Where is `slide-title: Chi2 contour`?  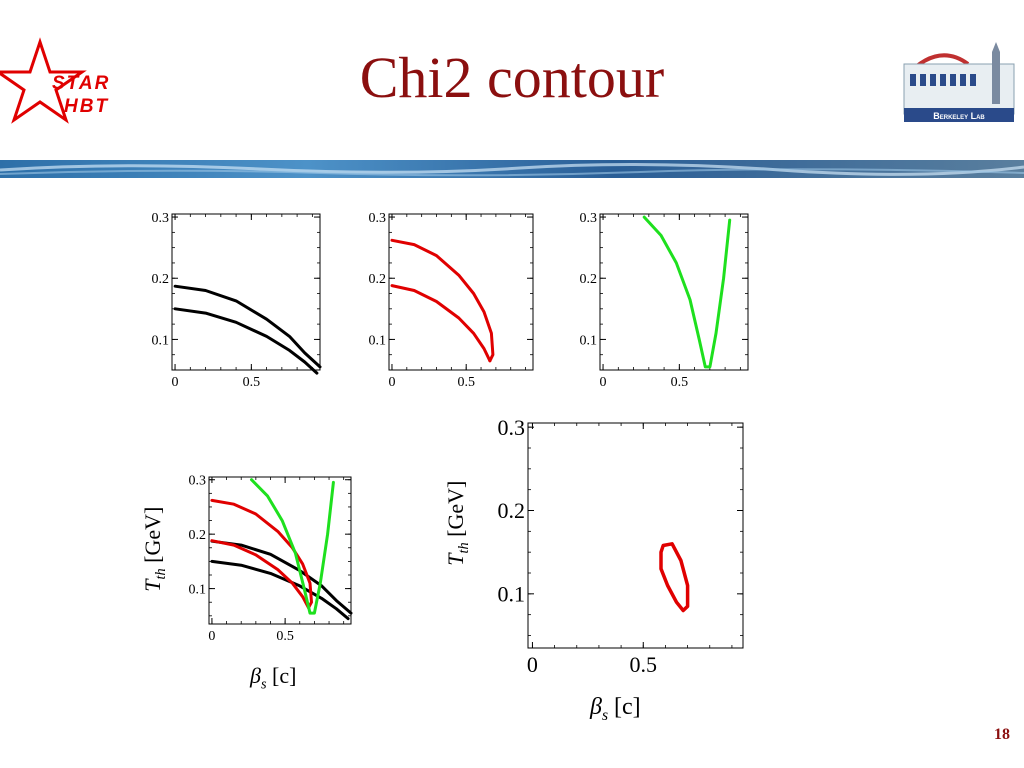
slide-title: Chi2 contour is located at coordinates (512, 77).